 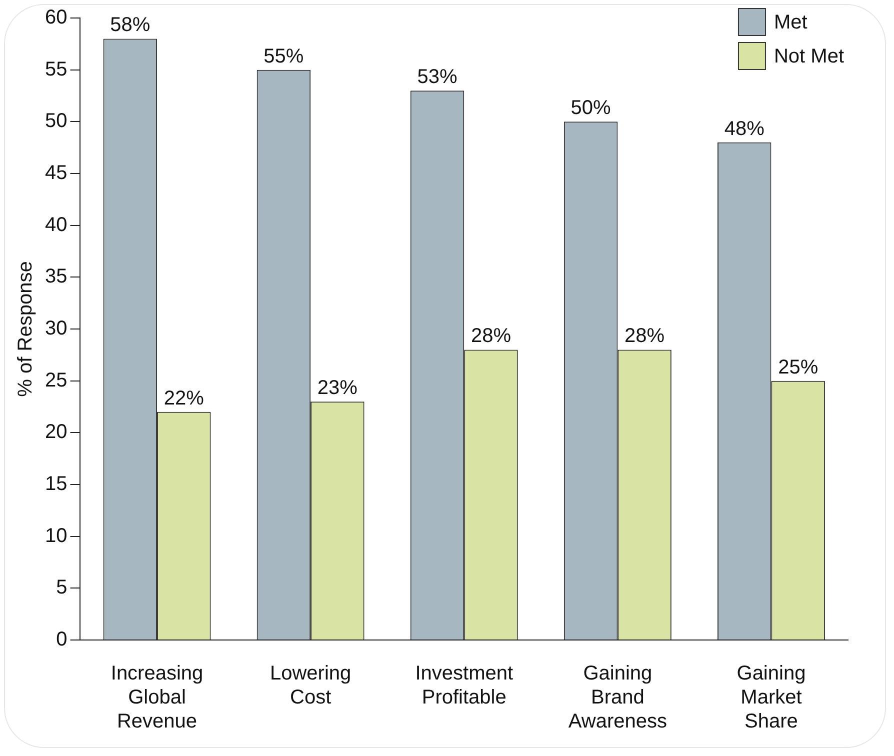 What do you see at coordinates (157, 697) in the screenshot?
I see `x-tick-label: Increasing Global Revenue` at bounding box center [157, 697].